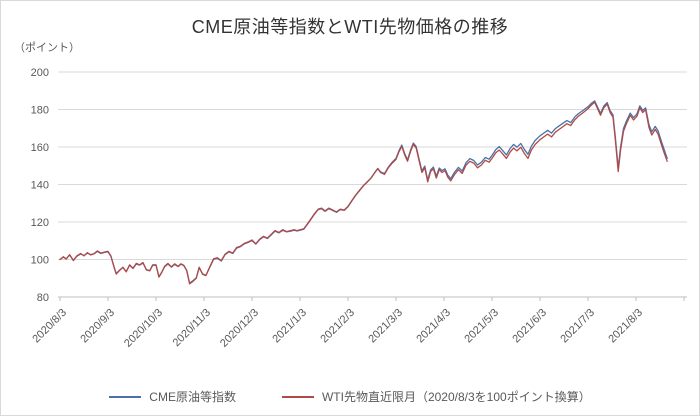 This screenshot has height=416, width=700. What do you see at coordinates (40, 148) in the screenshot?
I see `y-tick-label-160: 160` at bounding box center [40, 148].